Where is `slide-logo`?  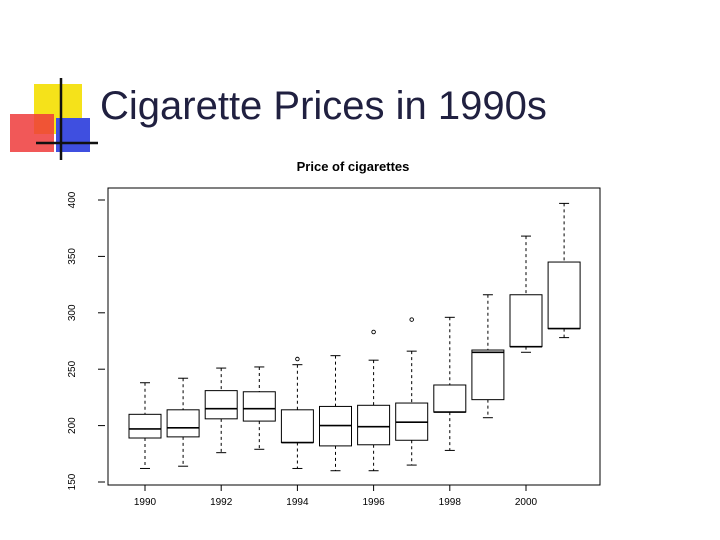
slide-logo is located at coordinates (54, 119).